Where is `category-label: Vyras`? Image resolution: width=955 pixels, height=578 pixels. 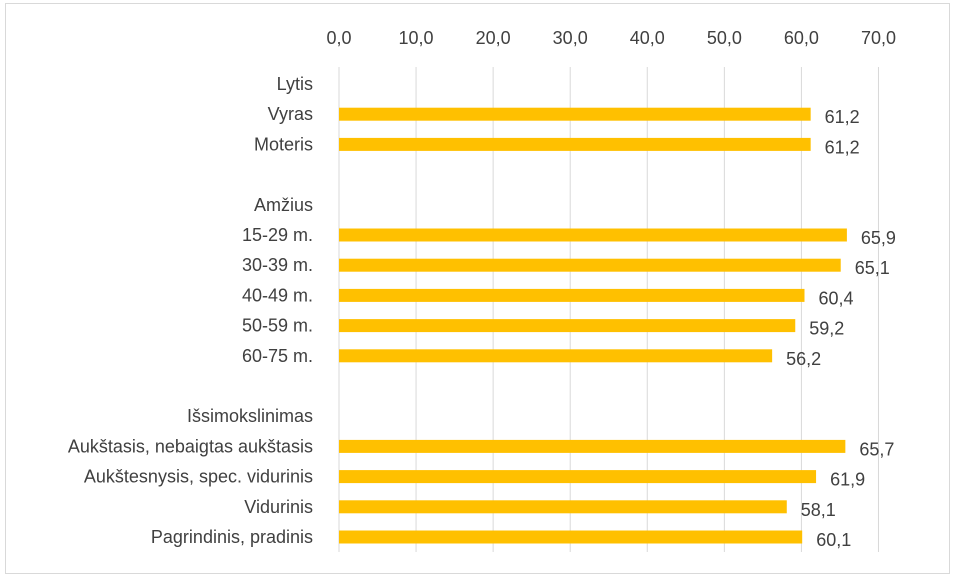 category-label: Vyras is located at coordinates (290, 114).